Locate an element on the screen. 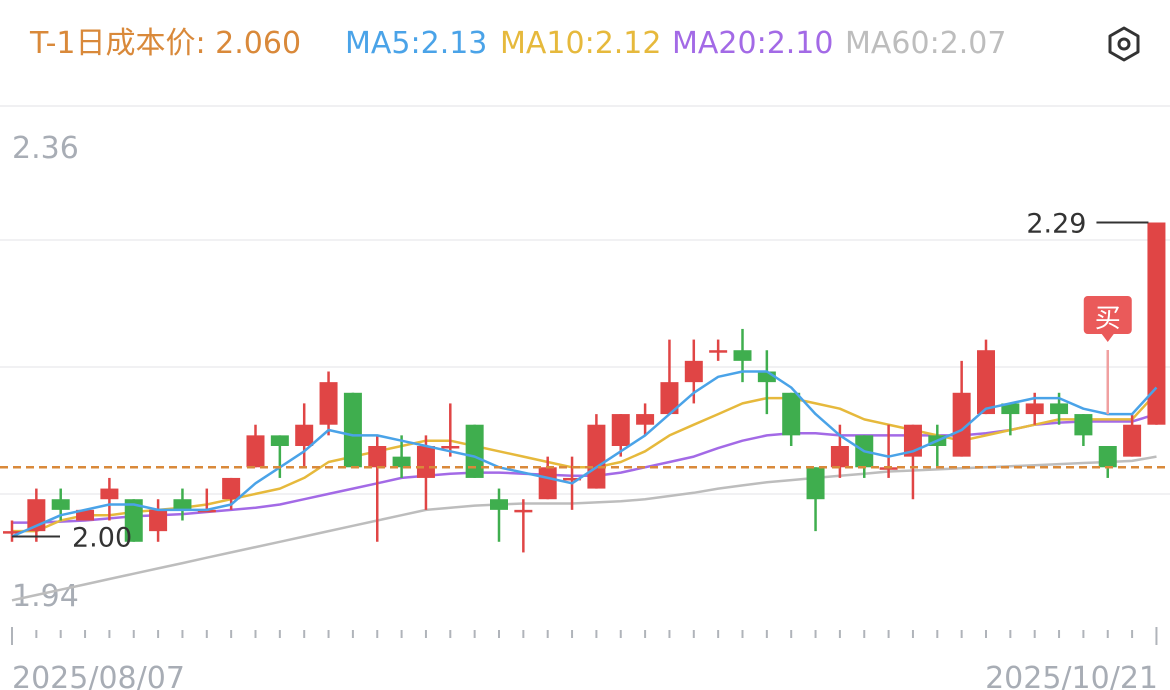 Image resolution: width=1170 pixels, height=690 pixels. x-axis-label-start: 2025/08/07 is located at coordinates (98, 675).